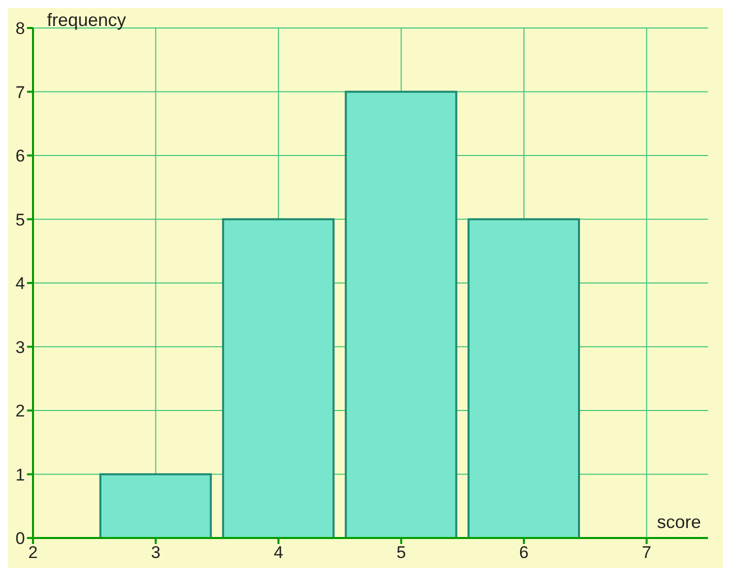 The image size is (731, 583). I want to click on y-tick-label: 3, so click(20, 347).